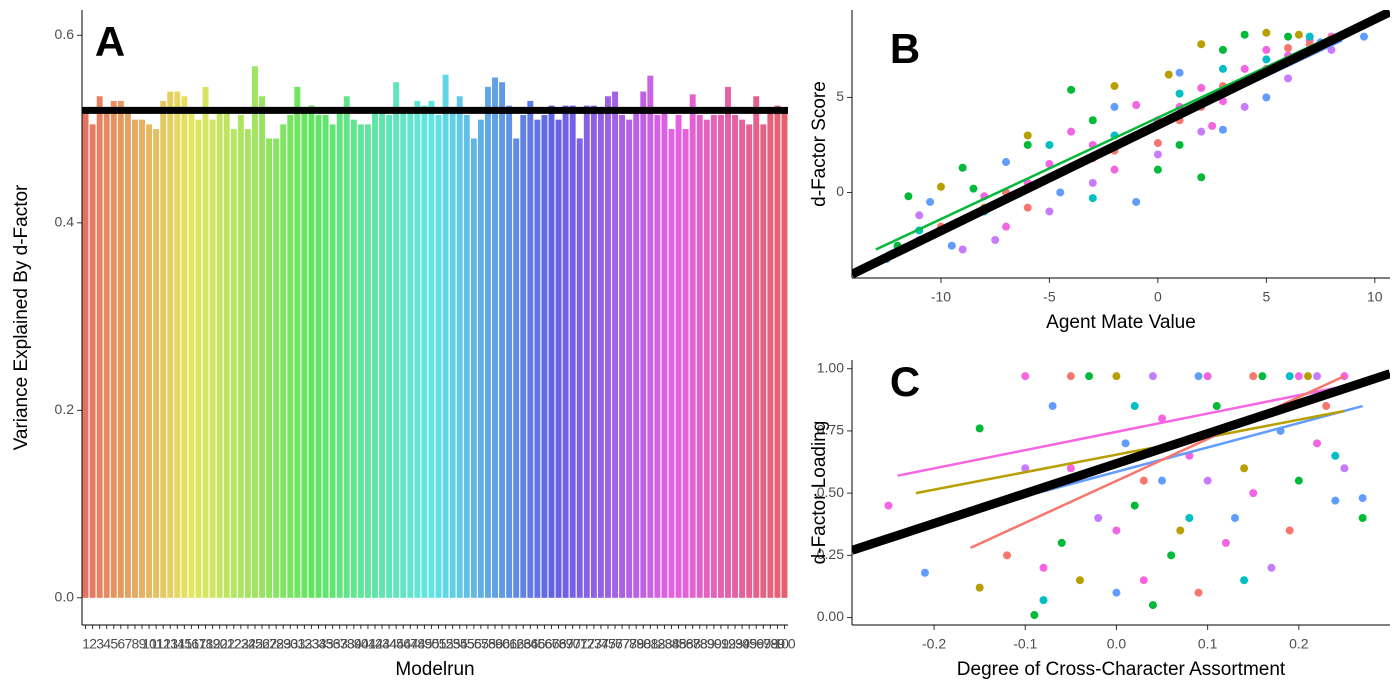  I want to click on x-tick-label: 34, so click(319, 644).